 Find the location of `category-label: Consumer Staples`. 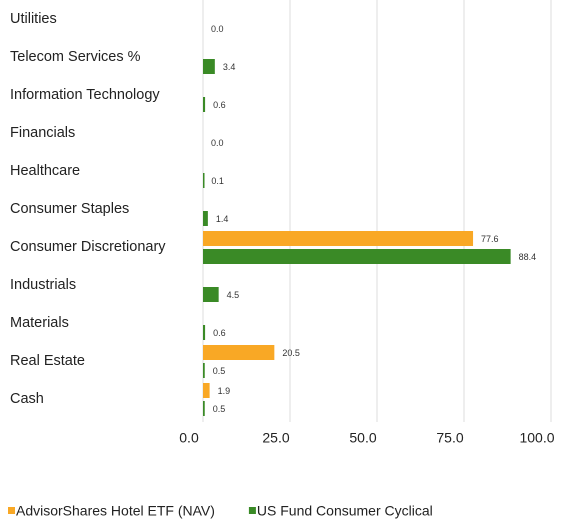

category-label: Consumer Staples is located at coordinates (69, 209).